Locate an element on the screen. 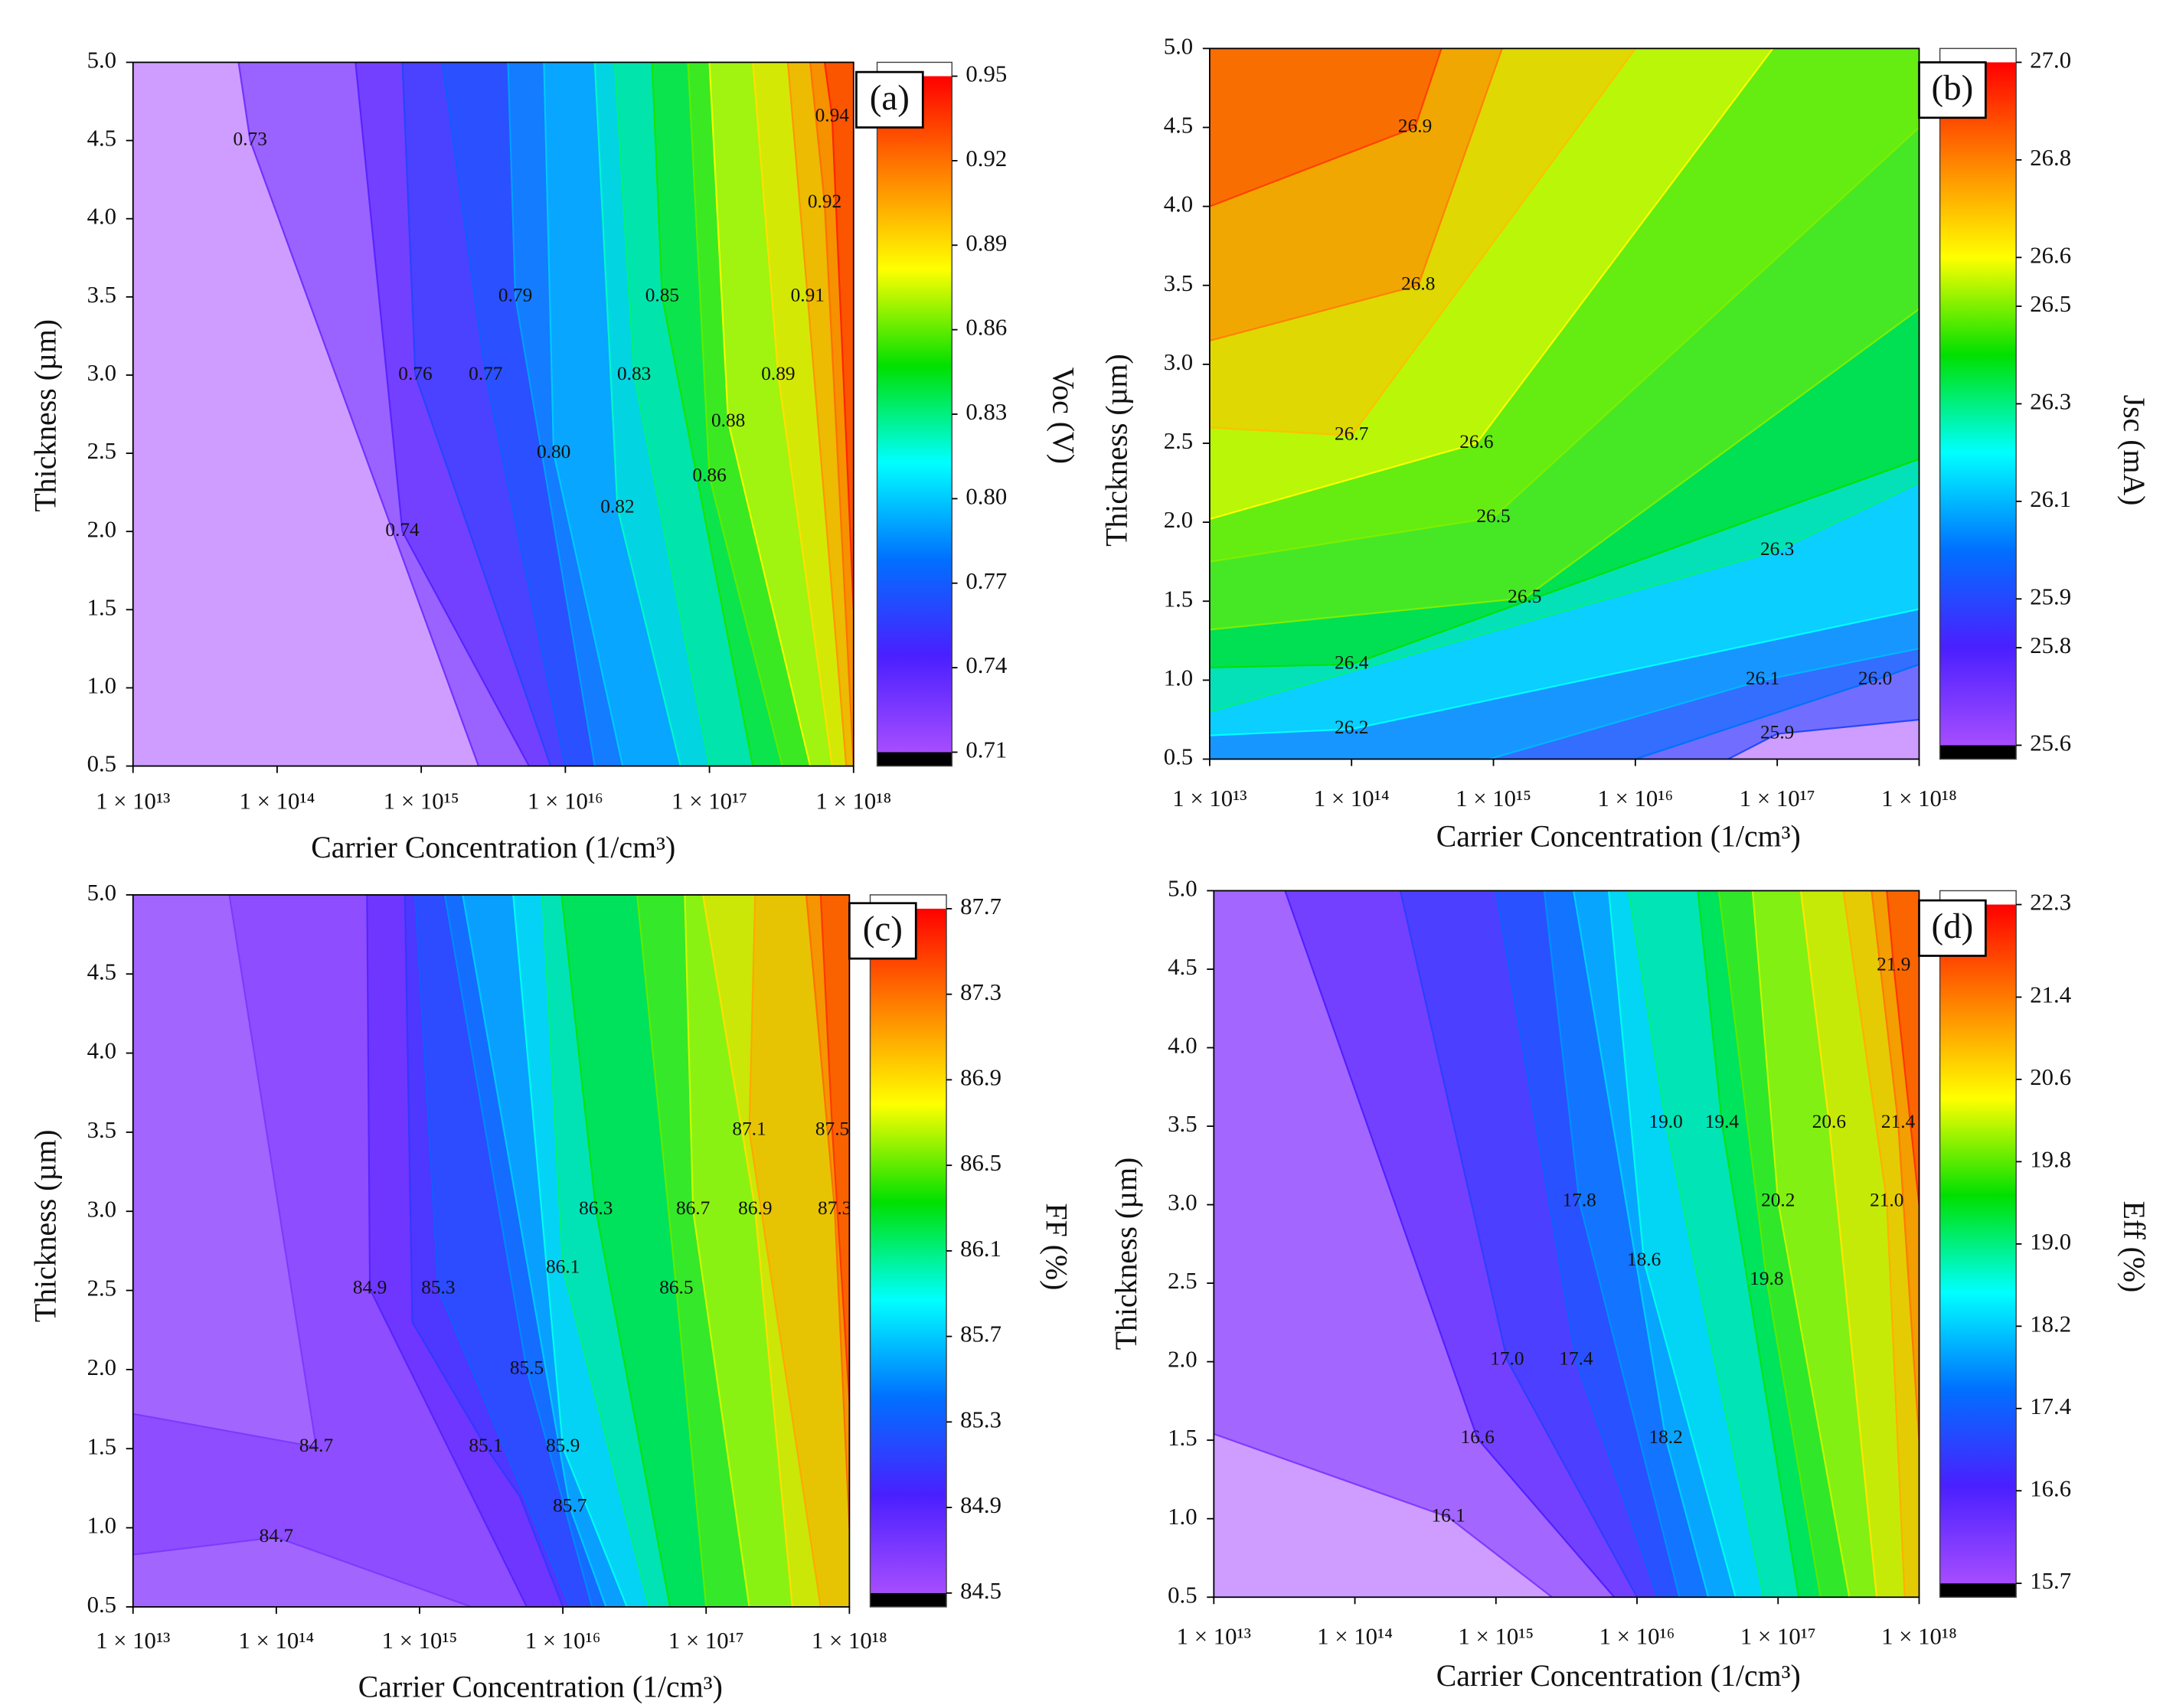 The image size is (2163, 1708). colorbar-tick-label: 87.7 is located at coordinates (981, 906).